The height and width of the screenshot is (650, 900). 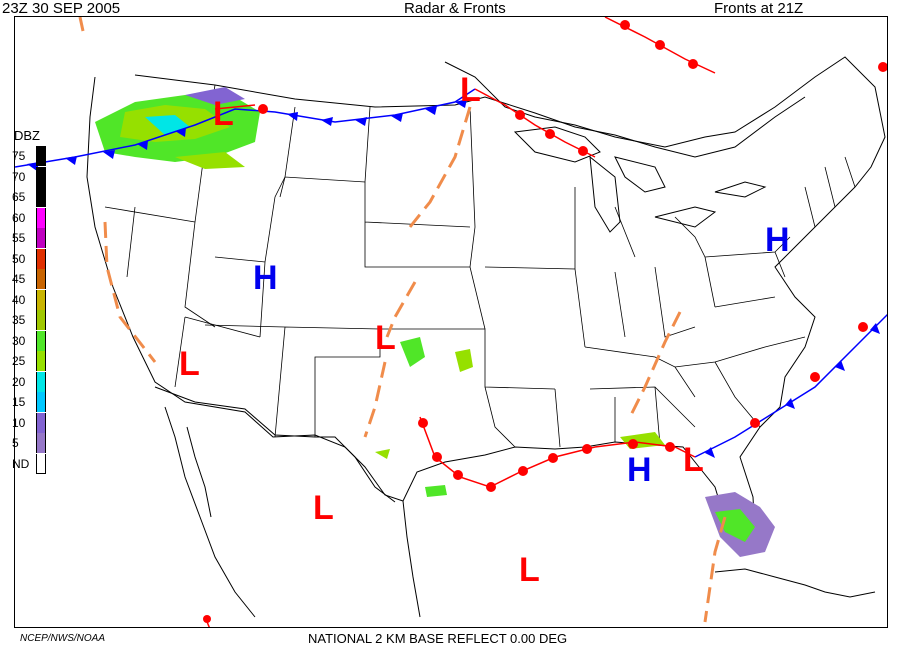 I want to click on legend-label: 5, so click(x=15, y=443).